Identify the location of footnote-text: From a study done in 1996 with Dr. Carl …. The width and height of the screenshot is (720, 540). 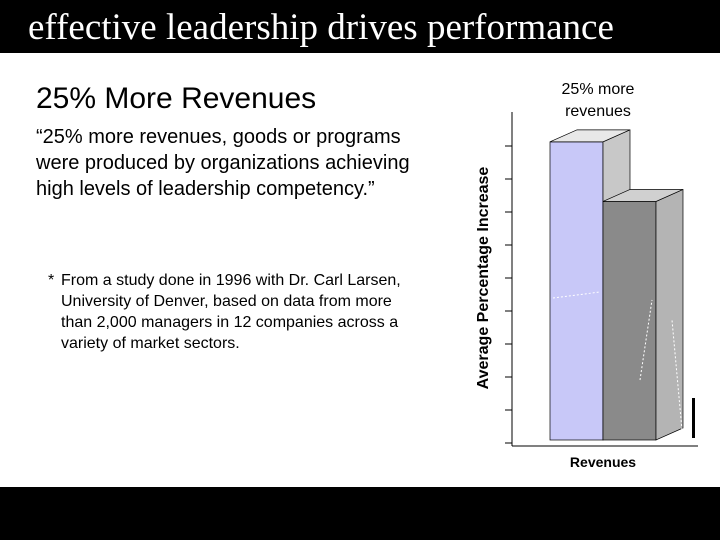
(231, 312).